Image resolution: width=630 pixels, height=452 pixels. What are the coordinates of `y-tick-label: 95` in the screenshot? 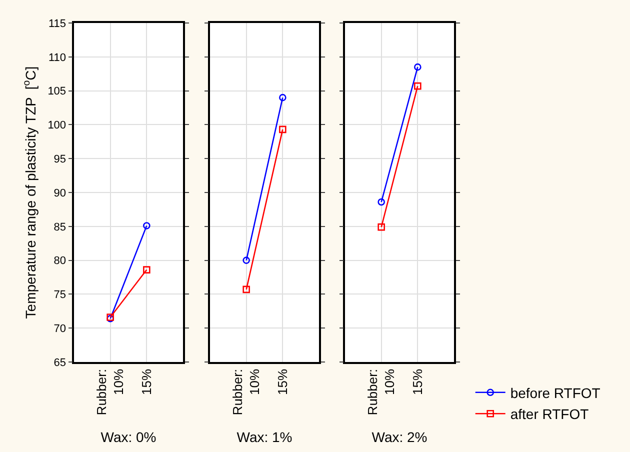 It's located at (60, 159).